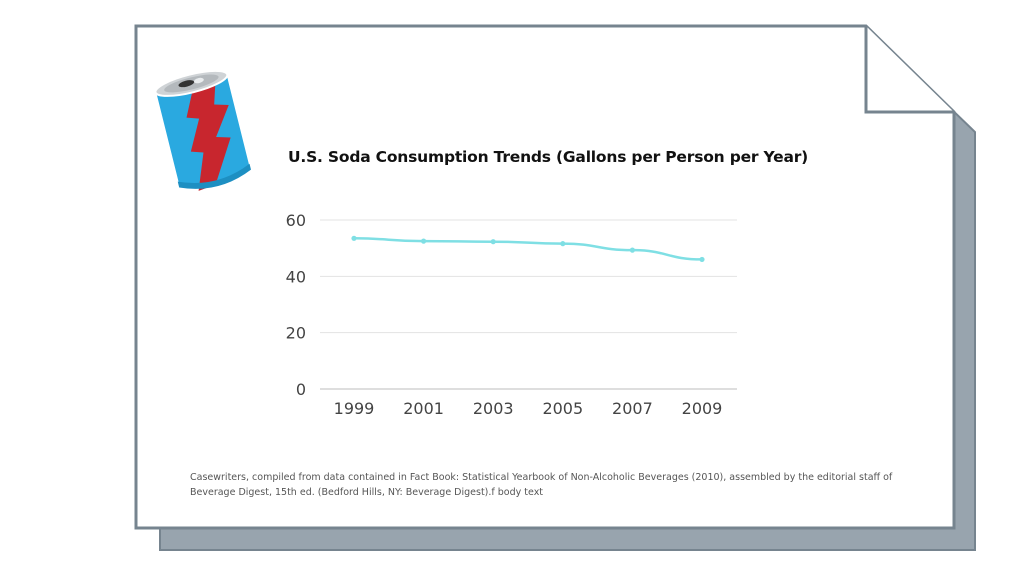 The width and height of the screenshot is (1024, 576). Describe the element at coordinates (354, 408) in the screenshot. I see `x-tick-label: 1999` at that location.